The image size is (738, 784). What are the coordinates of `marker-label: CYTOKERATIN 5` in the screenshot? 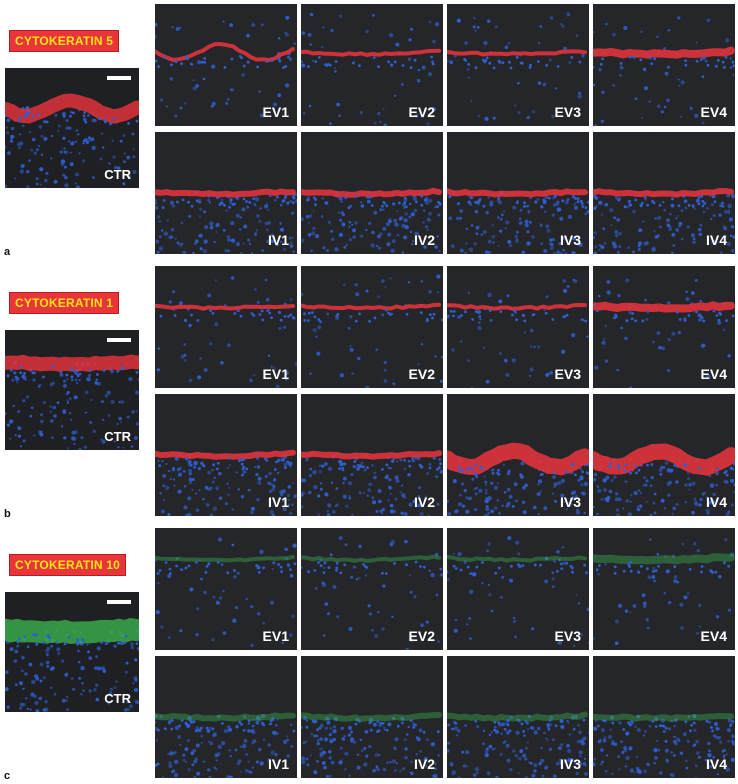 It's located at (64, 41).